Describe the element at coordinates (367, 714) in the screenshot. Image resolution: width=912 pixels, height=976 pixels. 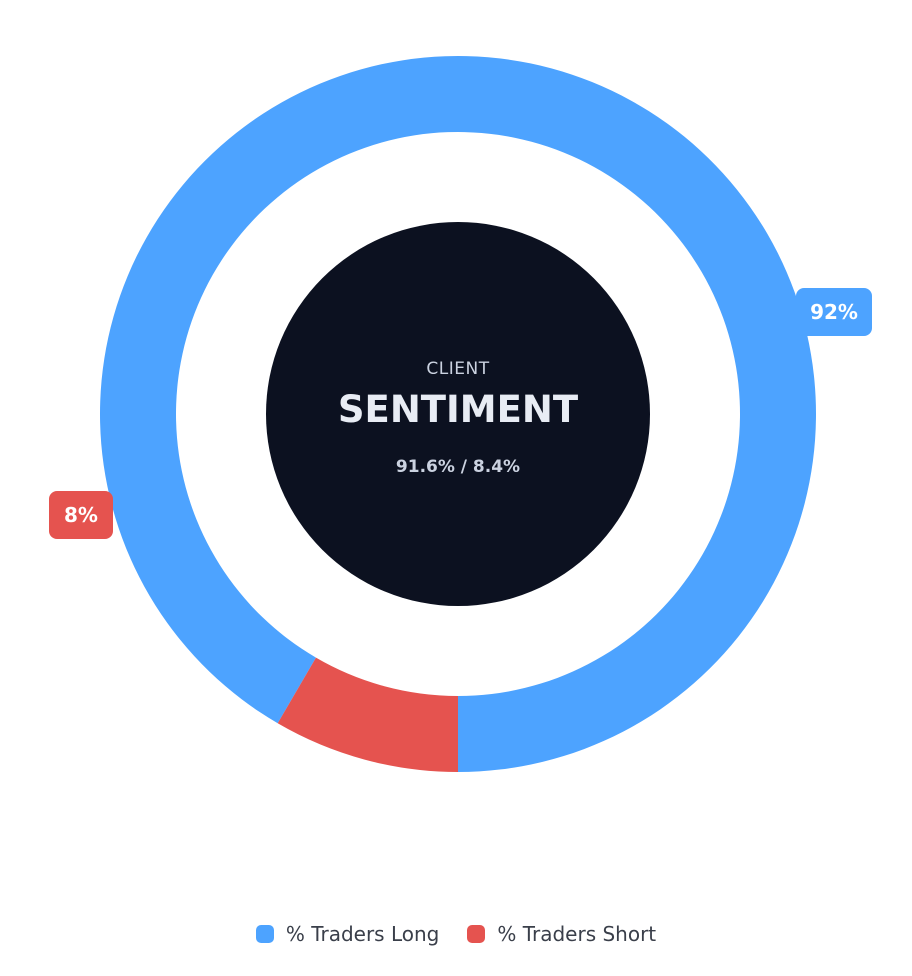
I see `slice-traders-short` at that location.